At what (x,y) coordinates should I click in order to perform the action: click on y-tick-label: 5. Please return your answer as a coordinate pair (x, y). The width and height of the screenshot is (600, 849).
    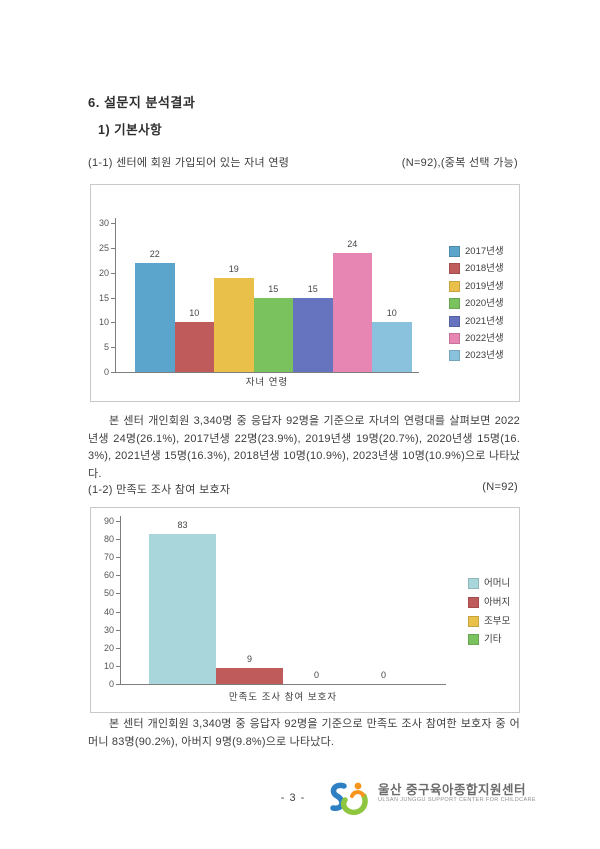
    Looking at the image, I should click on (106, 347).